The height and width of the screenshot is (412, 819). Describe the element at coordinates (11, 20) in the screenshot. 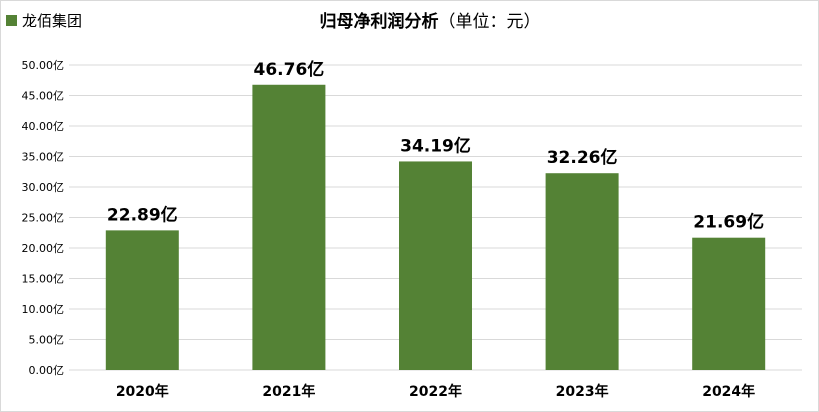

I see `legend-swatch` at that location.